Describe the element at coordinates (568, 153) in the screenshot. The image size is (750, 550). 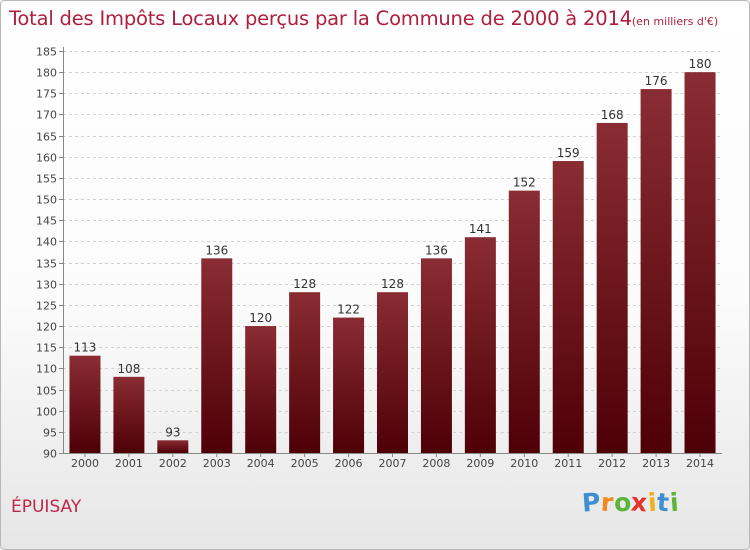
I see `value-label: 159` at that location.